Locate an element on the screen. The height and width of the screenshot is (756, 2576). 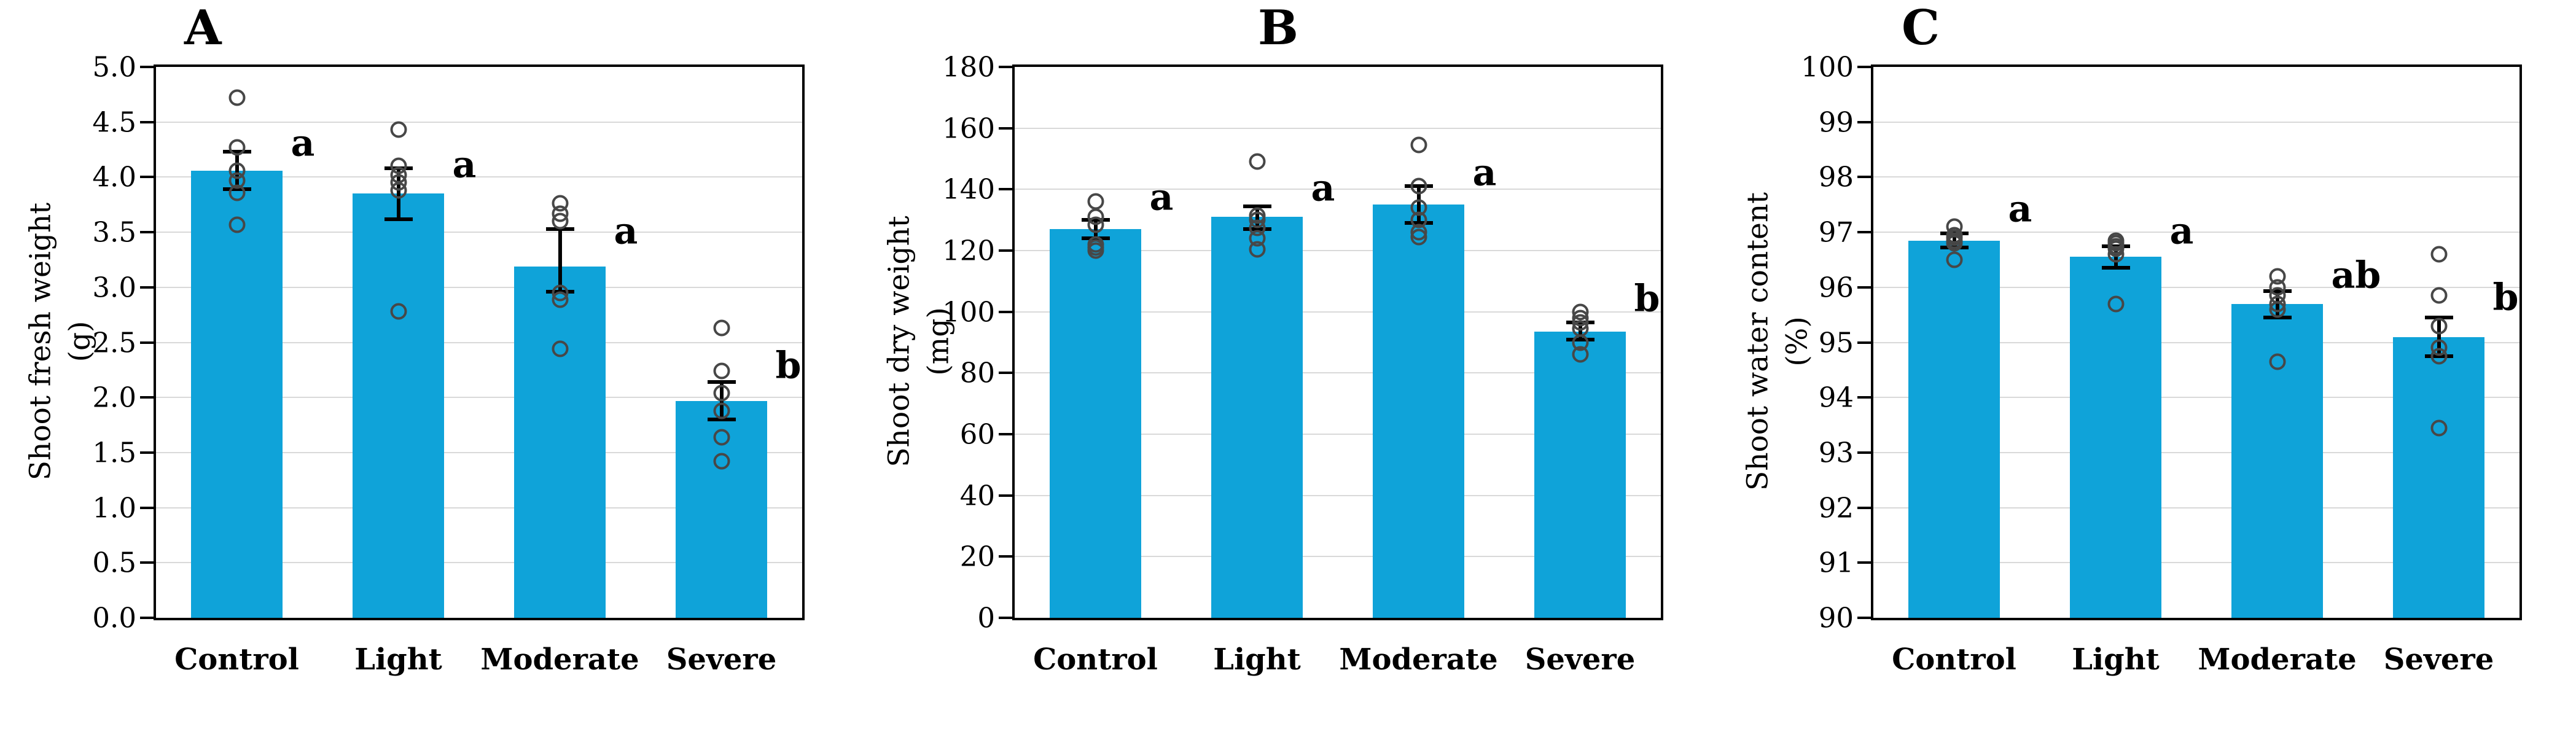
y-tick-label: 2.0 is located at coordinates (114, 397).